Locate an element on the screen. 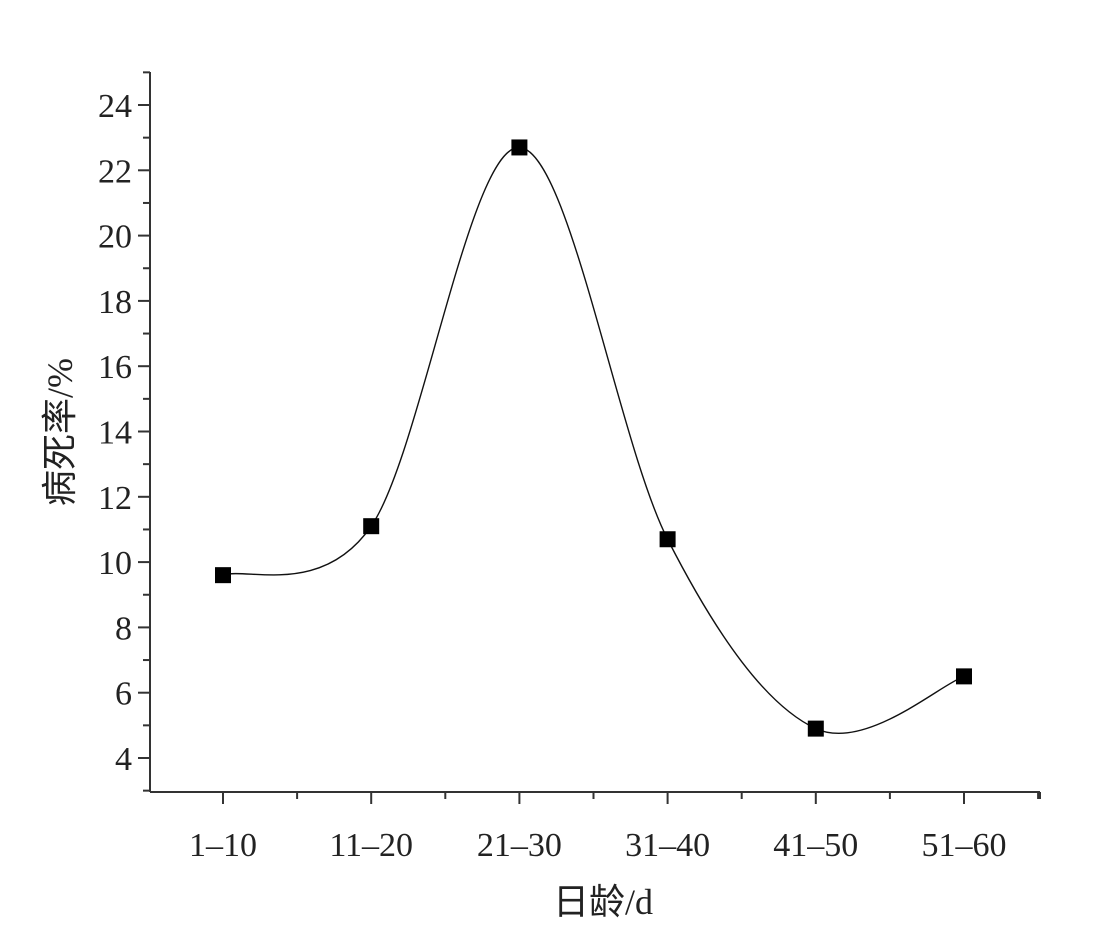 This screenshot has height=934, width=1110. x-axis: 1–10 11–20 21–30 31–40 41–50 51–60 is located at coordinates (595, 827).